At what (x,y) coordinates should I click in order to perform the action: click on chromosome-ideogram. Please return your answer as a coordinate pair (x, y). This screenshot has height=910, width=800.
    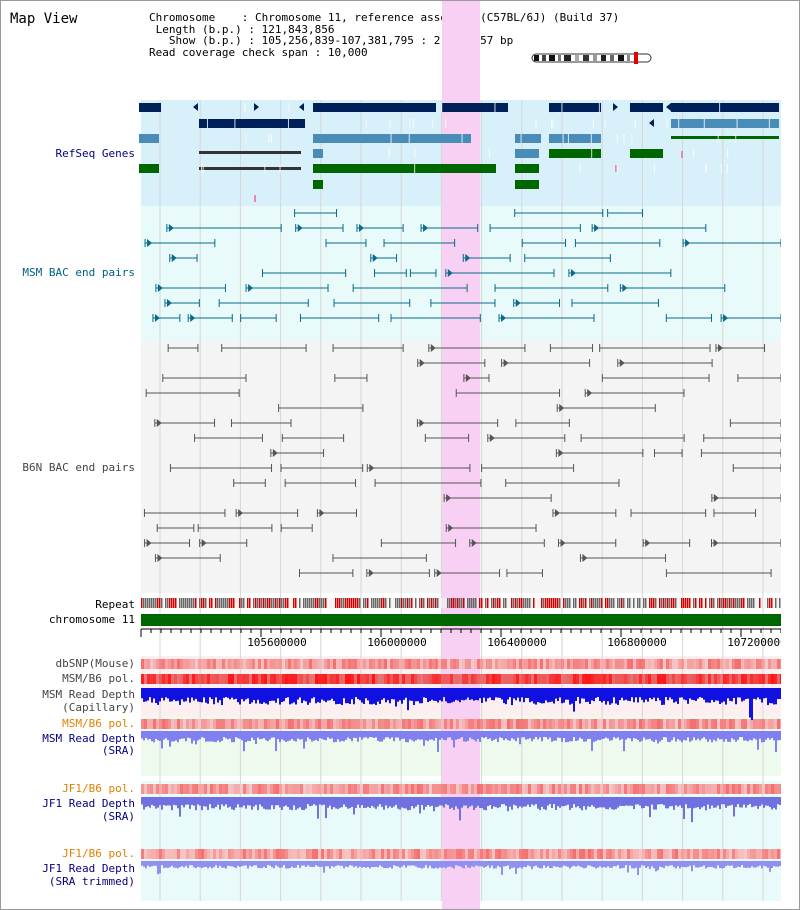
    Looking at the image, I should click on (592, 58).